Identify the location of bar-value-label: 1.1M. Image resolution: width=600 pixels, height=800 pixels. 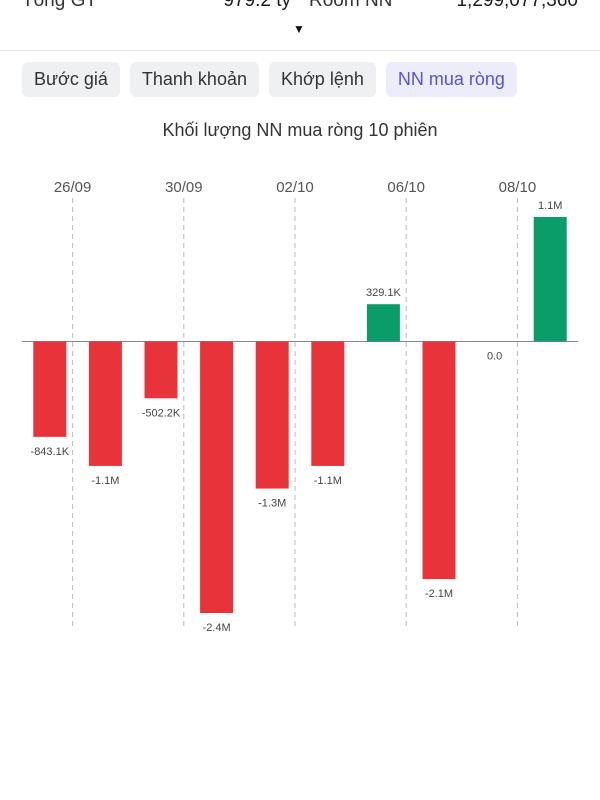
(550, 206).